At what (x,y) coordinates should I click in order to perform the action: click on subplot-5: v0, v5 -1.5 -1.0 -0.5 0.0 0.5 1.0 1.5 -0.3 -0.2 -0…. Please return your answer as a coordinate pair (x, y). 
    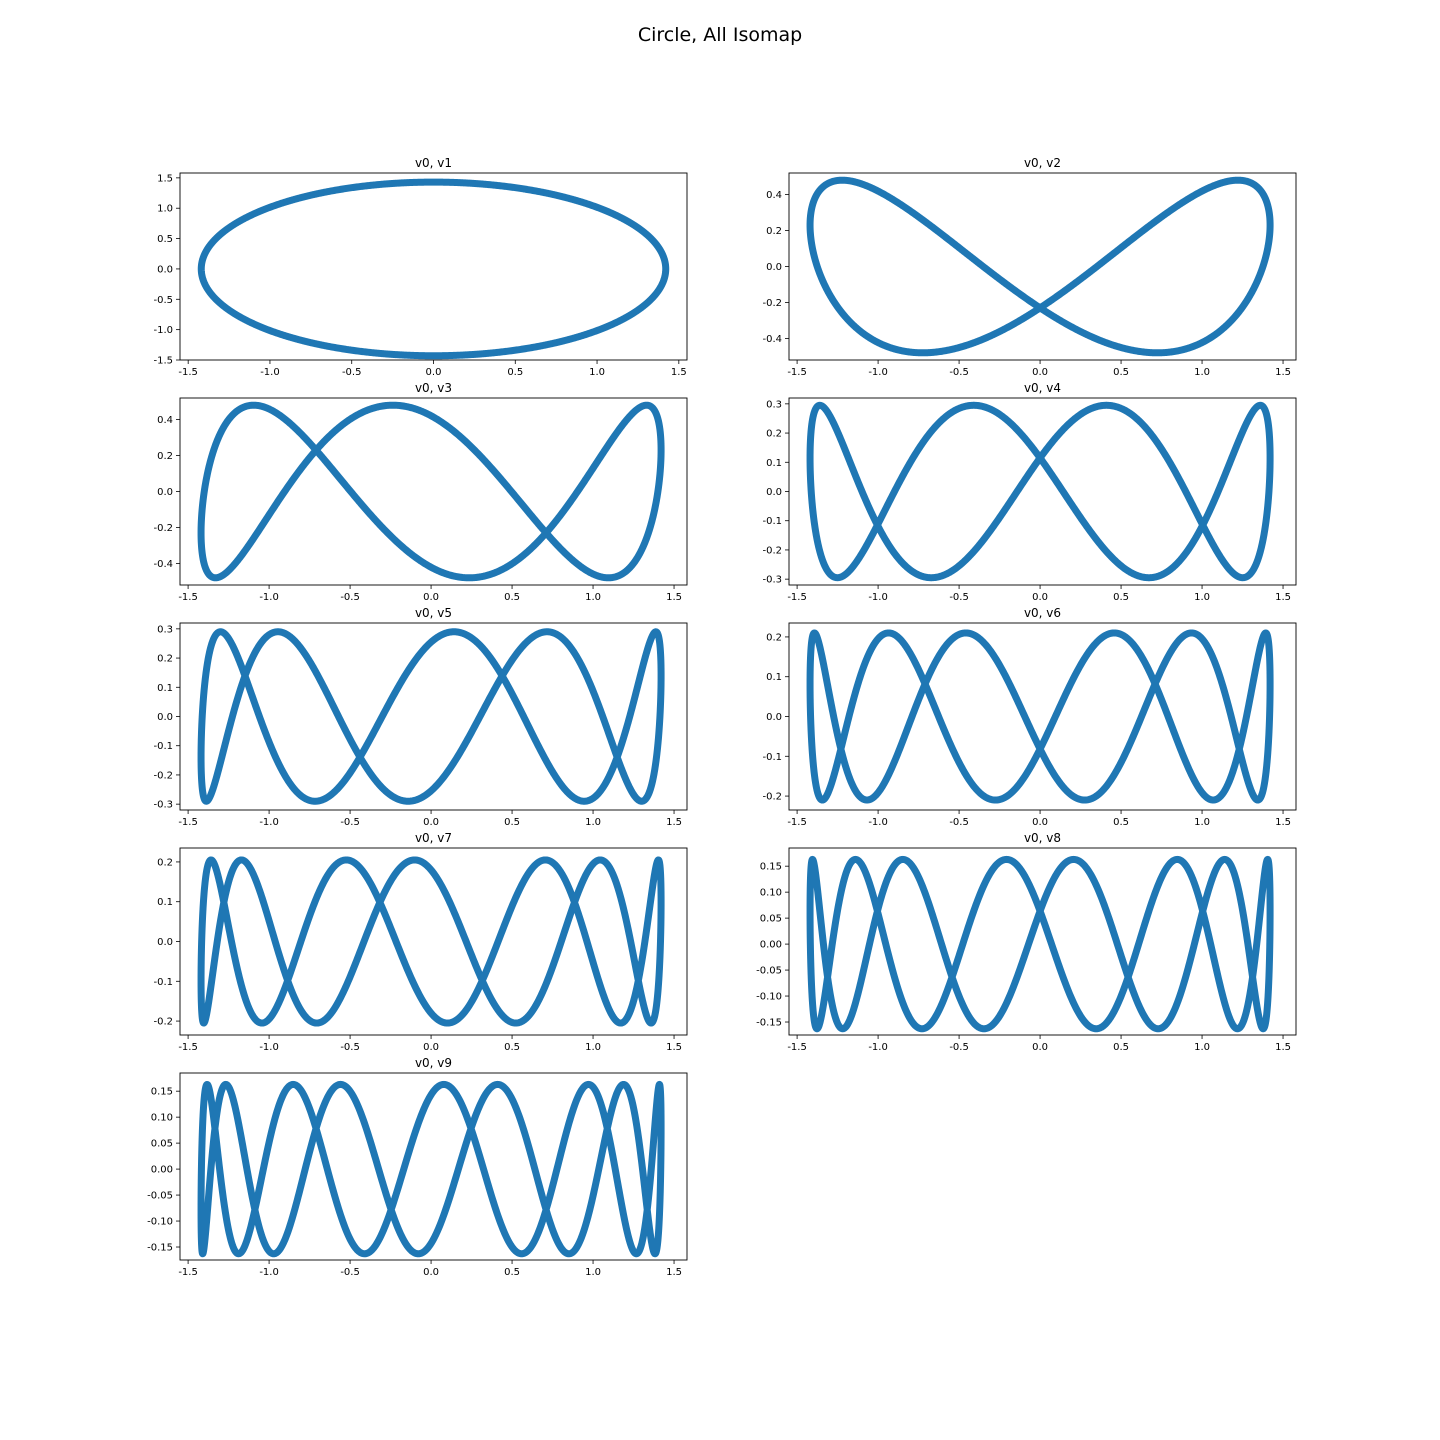
    Looking at the image, I should click on (420, 717).